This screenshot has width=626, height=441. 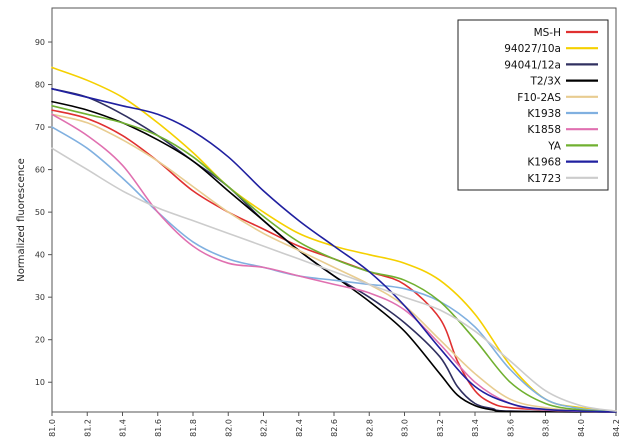 What do you see at coordinates (87, 428) in the screenshot?
I see `x-tick-label: 81.2` at bounding box center [87, 428].